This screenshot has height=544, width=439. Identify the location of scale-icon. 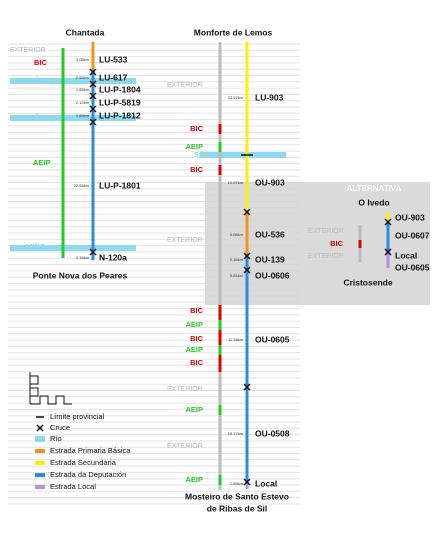
(50, 388).